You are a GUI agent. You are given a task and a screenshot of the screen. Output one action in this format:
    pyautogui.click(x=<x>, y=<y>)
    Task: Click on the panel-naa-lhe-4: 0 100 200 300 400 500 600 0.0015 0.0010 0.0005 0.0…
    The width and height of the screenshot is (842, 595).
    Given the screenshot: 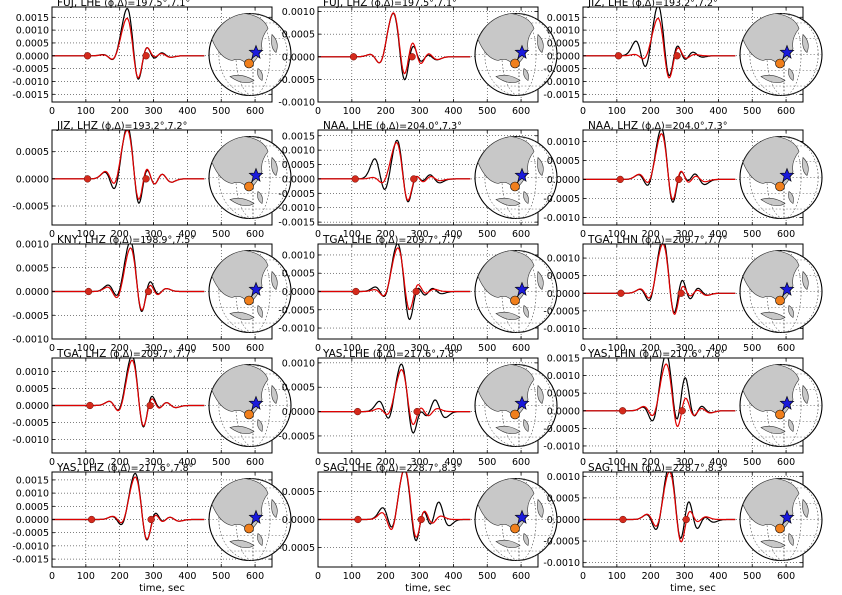 What is the action you would take?
    pyautogui.click(x=418, y=180)
    